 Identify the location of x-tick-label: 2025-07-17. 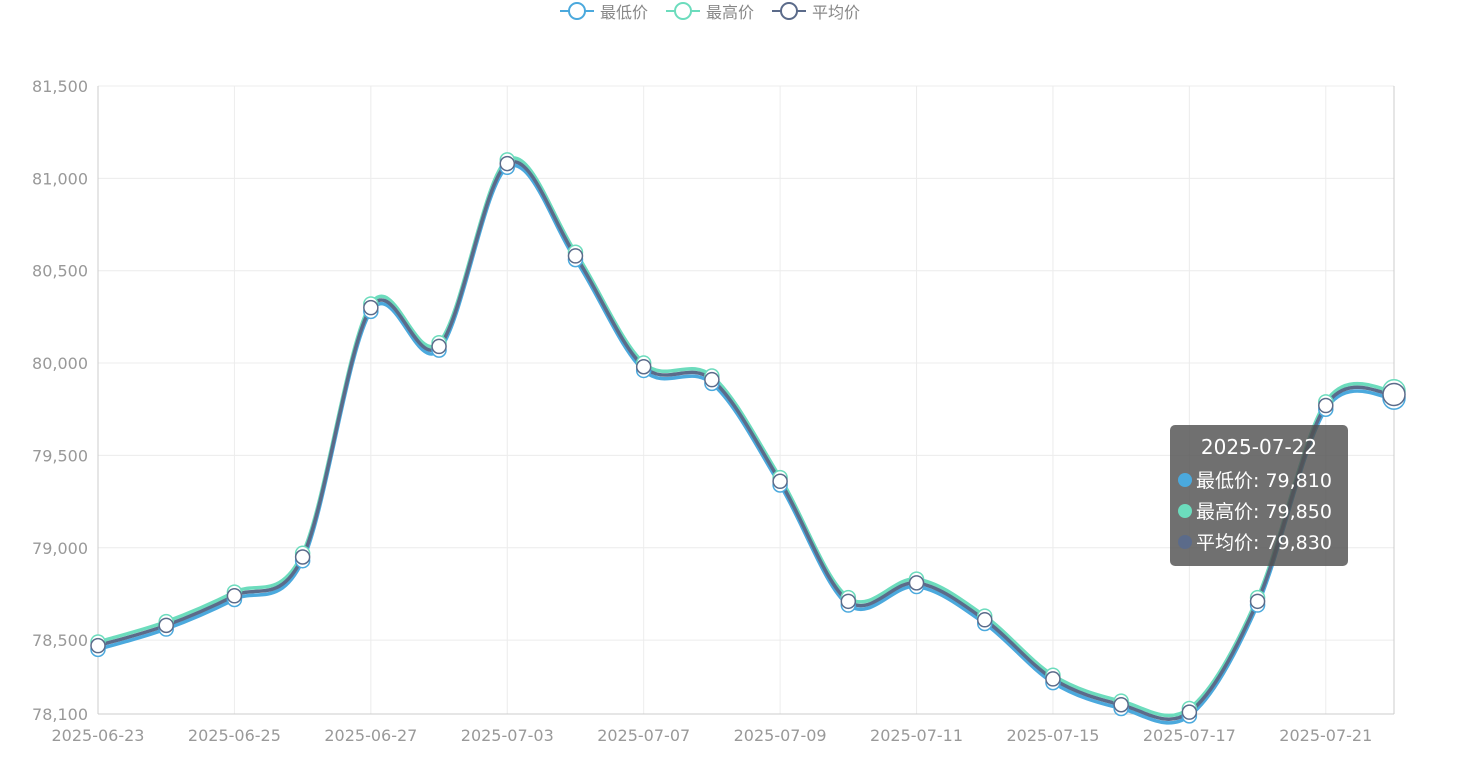
(1189, 735).